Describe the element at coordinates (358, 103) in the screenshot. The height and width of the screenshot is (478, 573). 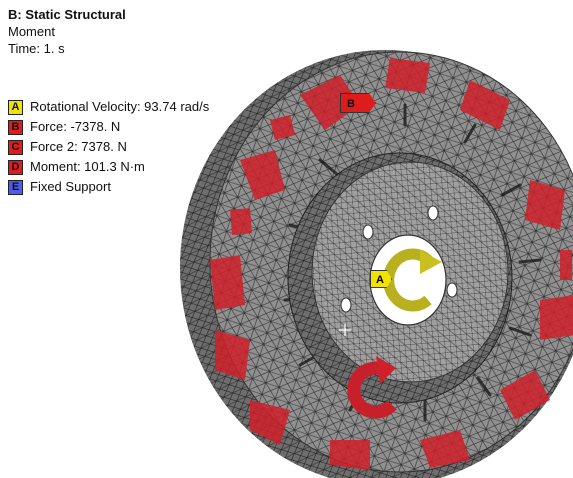
I see `marker-b-flag: B` at that location.